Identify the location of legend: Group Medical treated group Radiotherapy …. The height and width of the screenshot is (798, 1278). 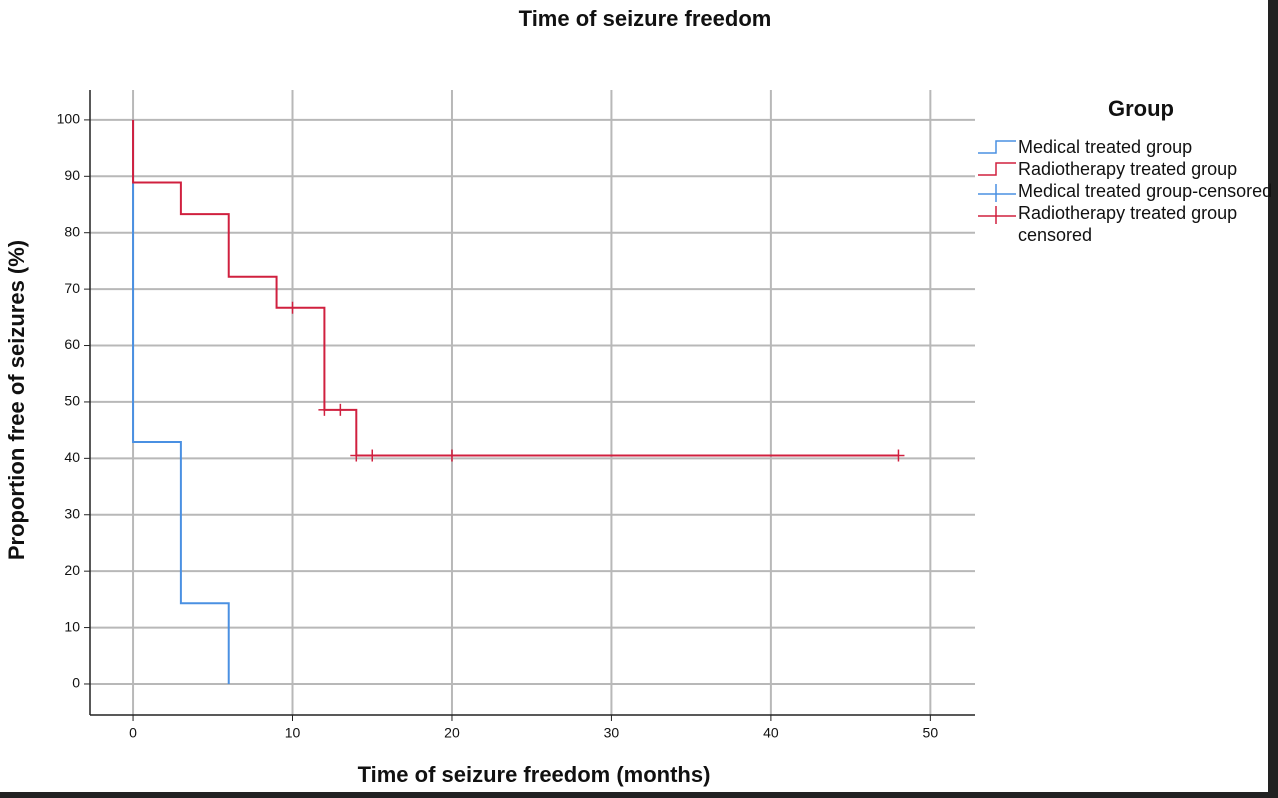
(1126, 171).